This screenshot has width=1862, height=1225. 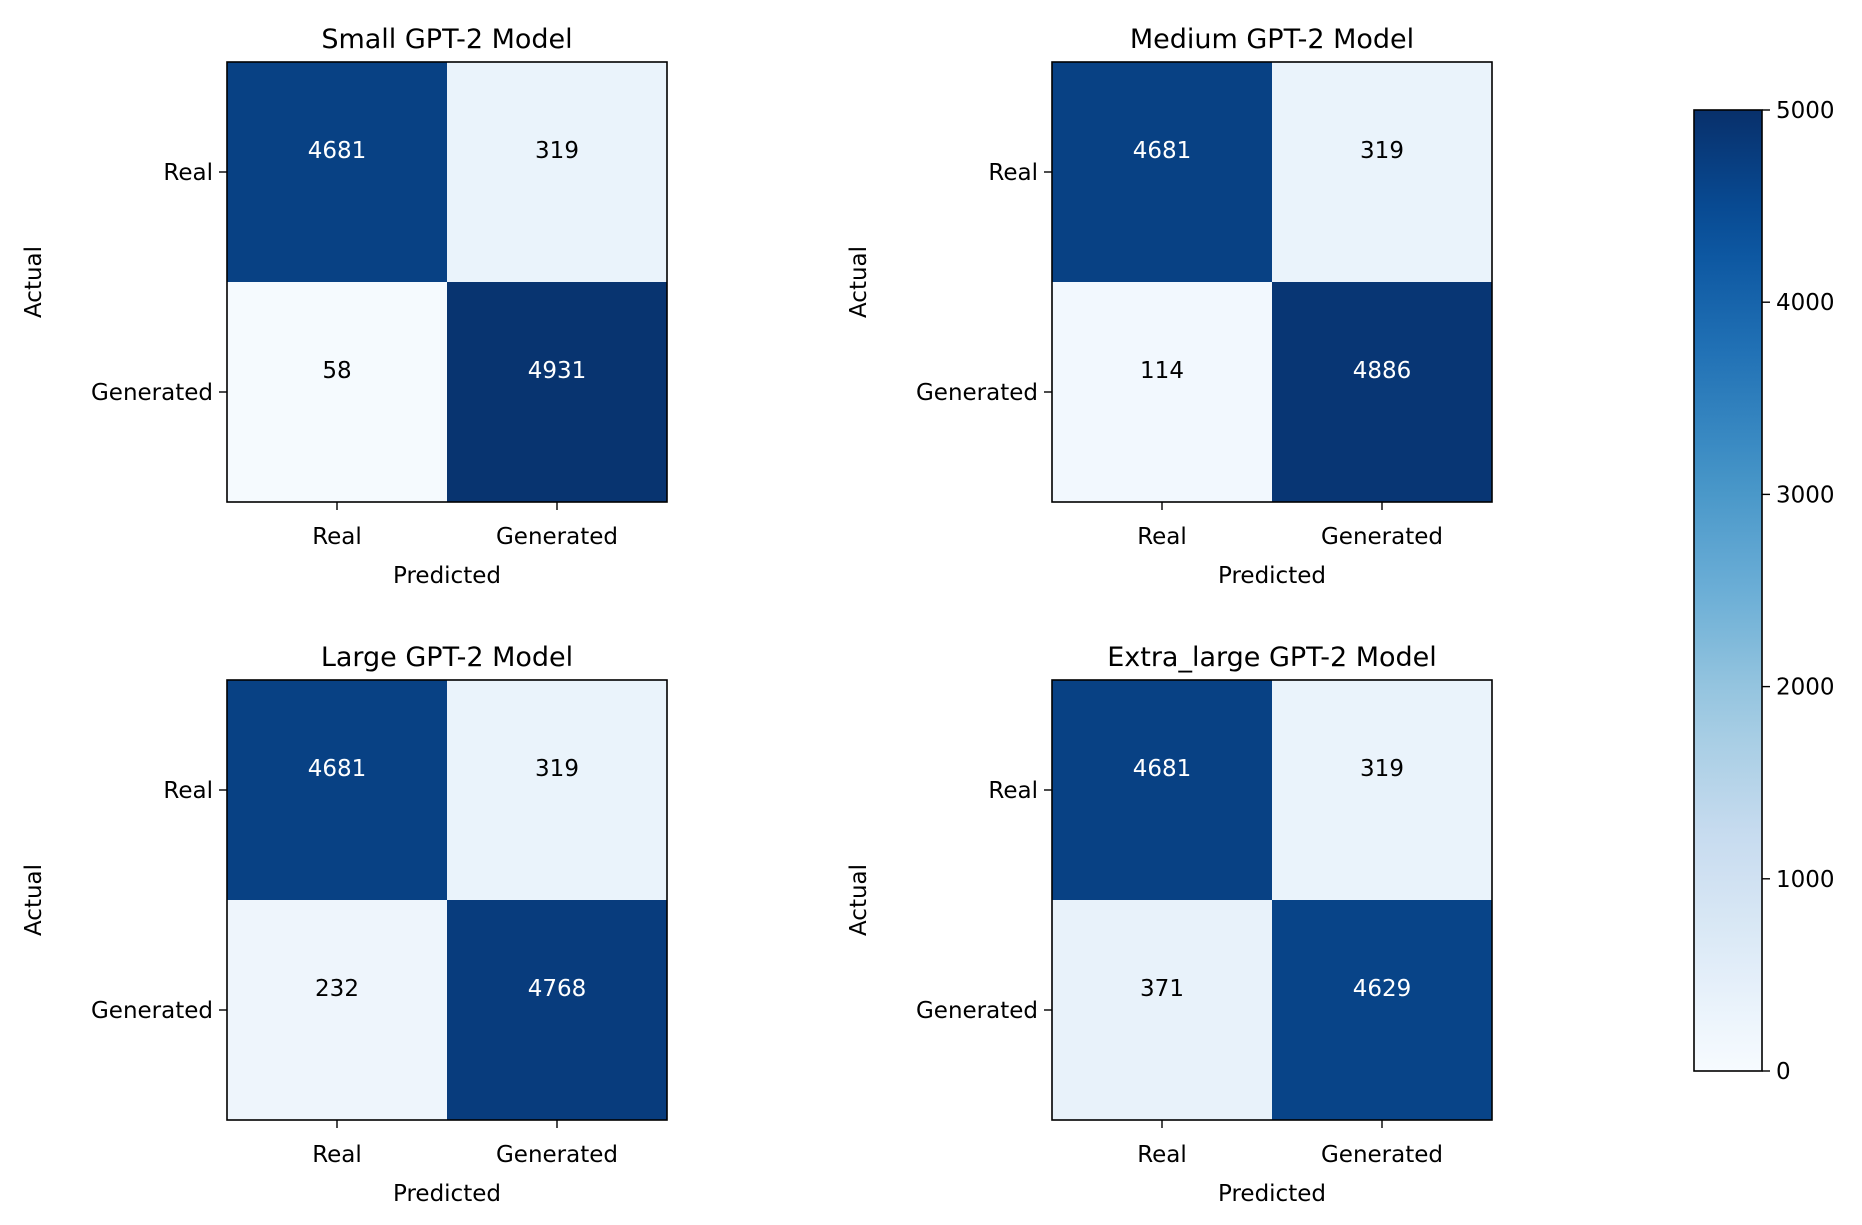 I want to click on colorbar-tick-label: 2000, so click(x=1805, y=688).